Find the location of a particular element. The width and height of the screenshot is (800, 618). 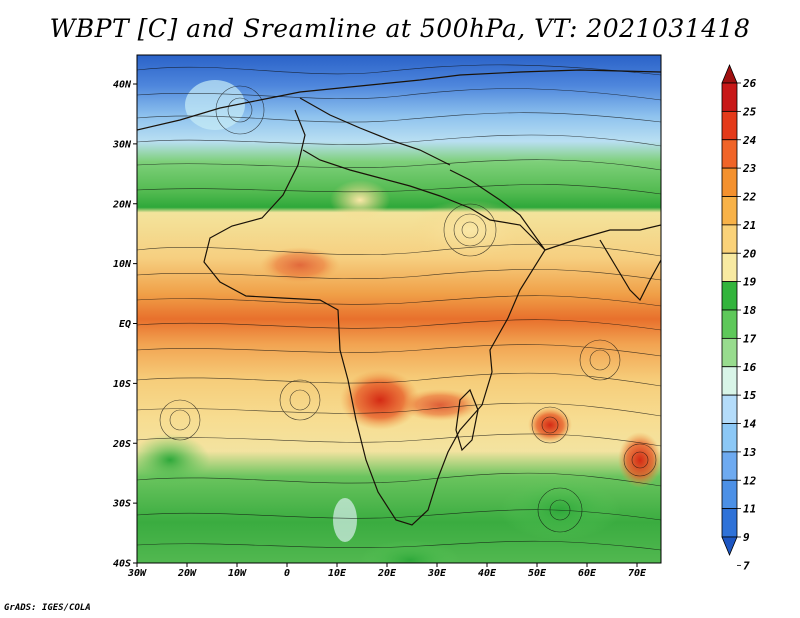

lon-label: 60E is located at coordinates (587, 573).